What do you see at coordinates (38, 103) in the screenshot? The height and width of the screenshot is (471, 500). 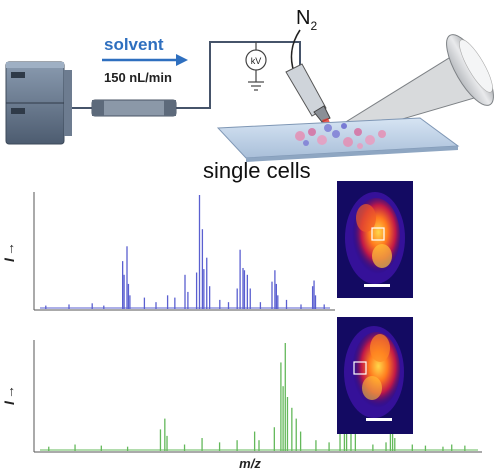 I see `pump-instrument` at bounding box center [38, 103].